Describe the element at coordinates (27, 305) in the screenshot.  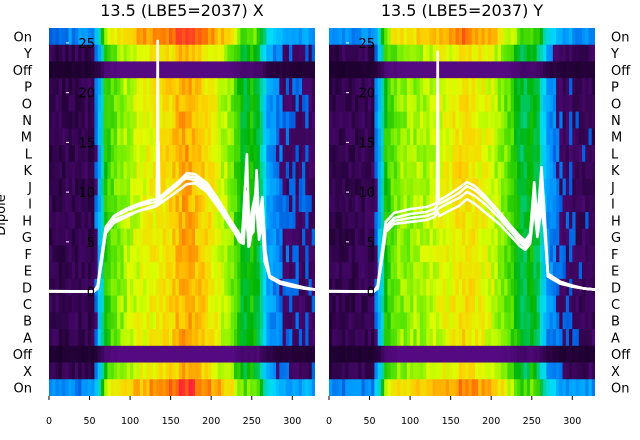
I see `dipole-label: C` at that location.